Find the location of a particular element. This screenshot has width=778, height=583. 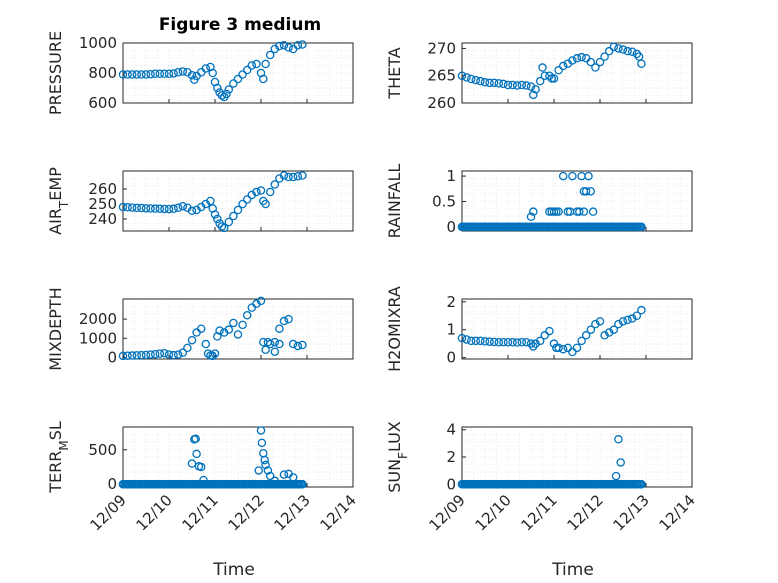

y-tick-label: 4 is located at coordinates (451, 430).